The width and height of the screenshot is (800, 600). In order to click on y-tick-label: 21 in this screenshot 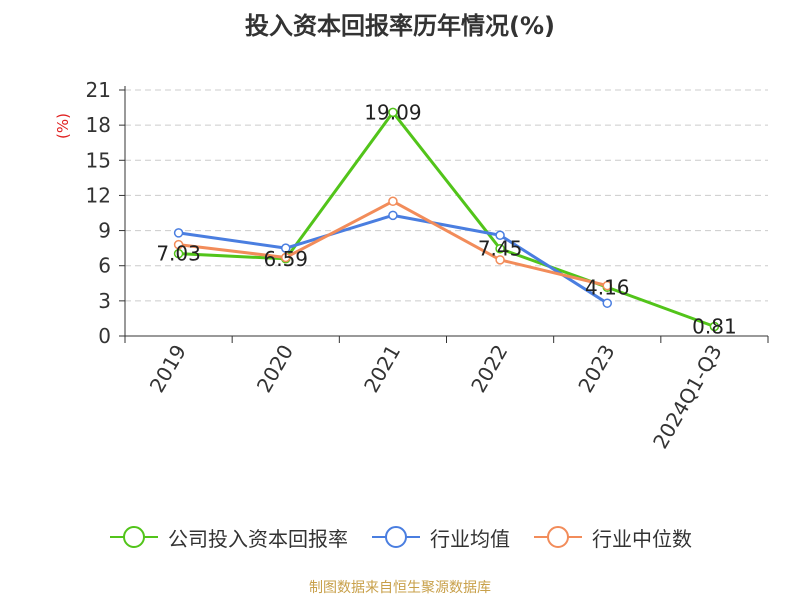, I will do `click(98, 90)`.